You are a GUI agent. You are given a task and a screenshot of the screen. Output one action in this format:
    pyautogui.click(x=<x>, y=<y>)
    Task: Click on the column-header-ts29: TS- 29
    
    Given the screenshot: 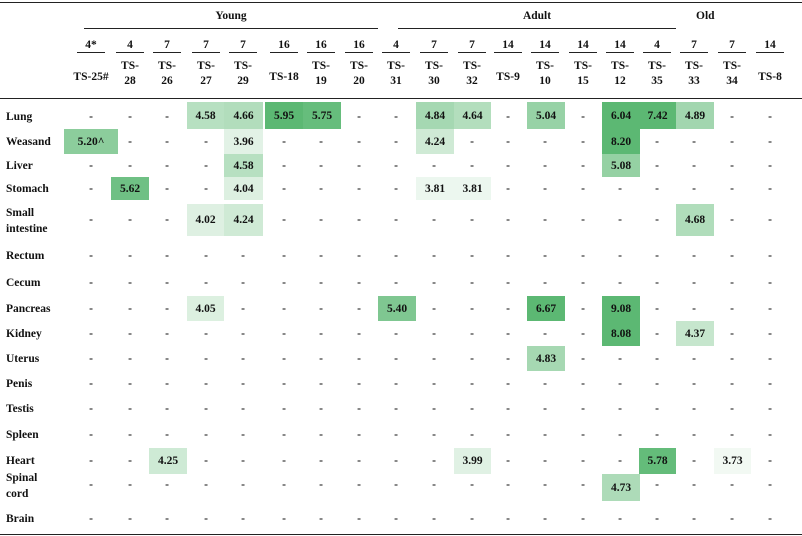 What is the action you would take?
    pyautogui.click(x=243, y=73)
    